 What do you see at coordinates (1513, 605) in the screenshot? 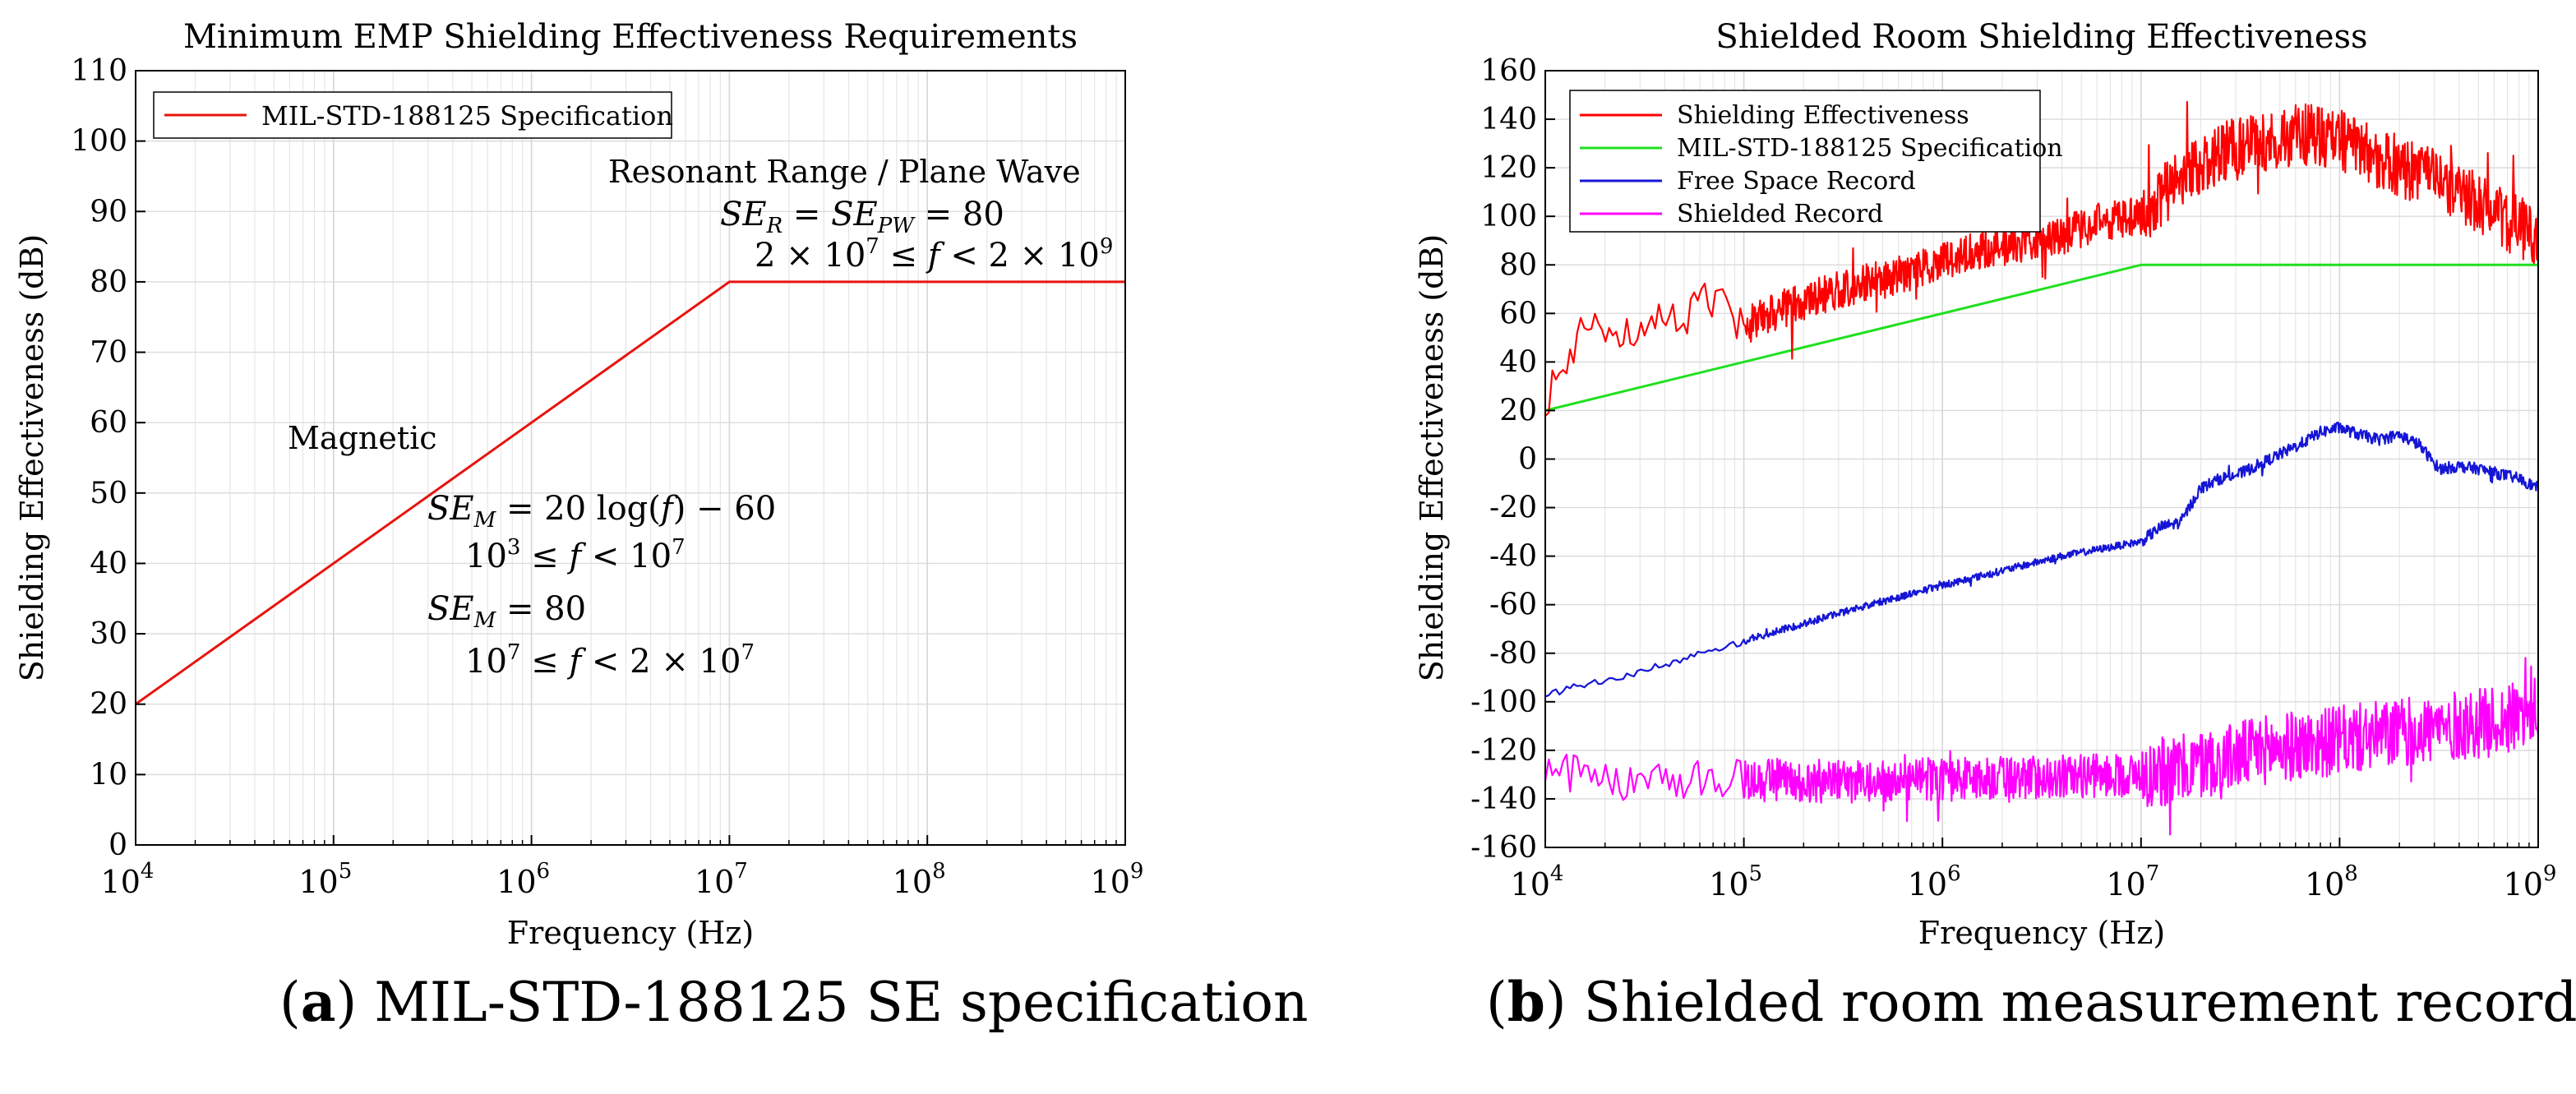
I see `chart-b-ytick-label: -60` at bounding box center [1513, 605].